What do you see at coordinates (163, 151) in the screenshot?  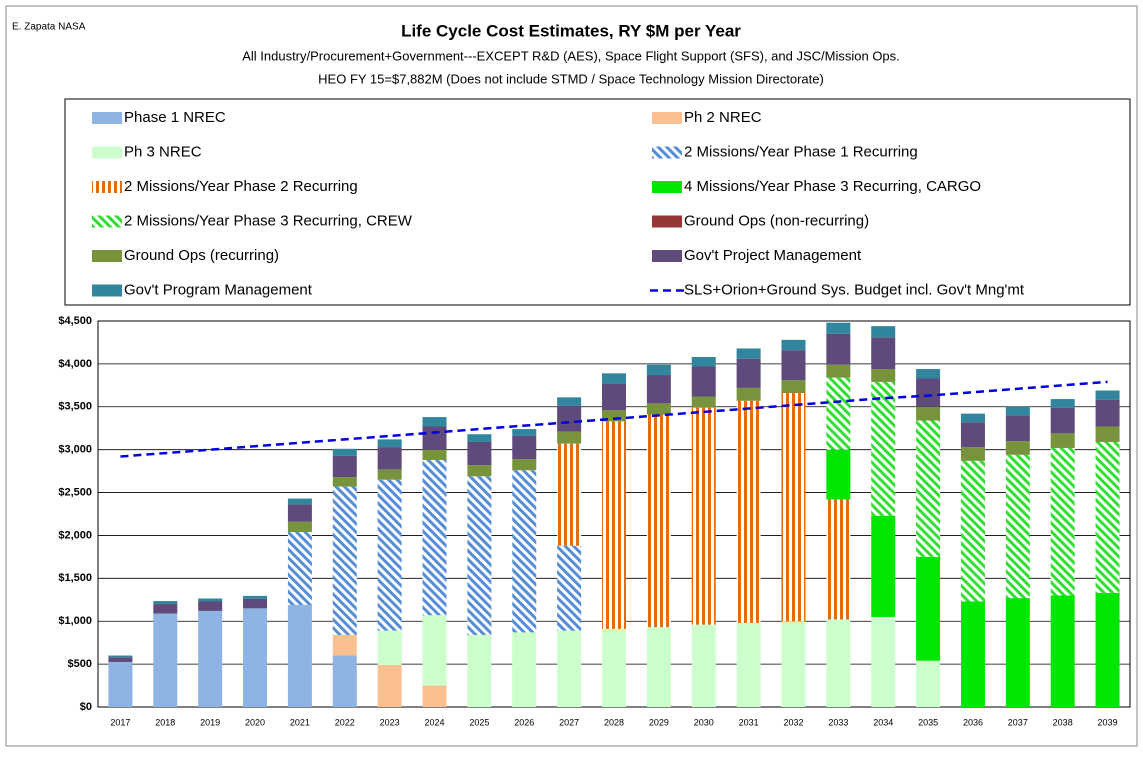 I see `legend-label: Ph 3 NREC` at bounding box center [163, 151].